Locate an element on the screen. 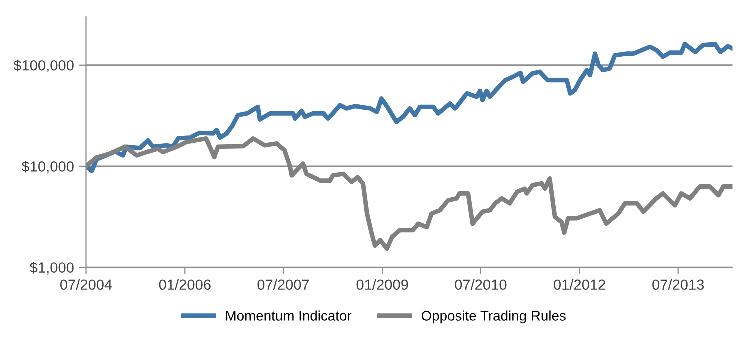 This screenshot has width=750, height=343. x-tick-label: 01/2006 is located at coordinates (185, 284).